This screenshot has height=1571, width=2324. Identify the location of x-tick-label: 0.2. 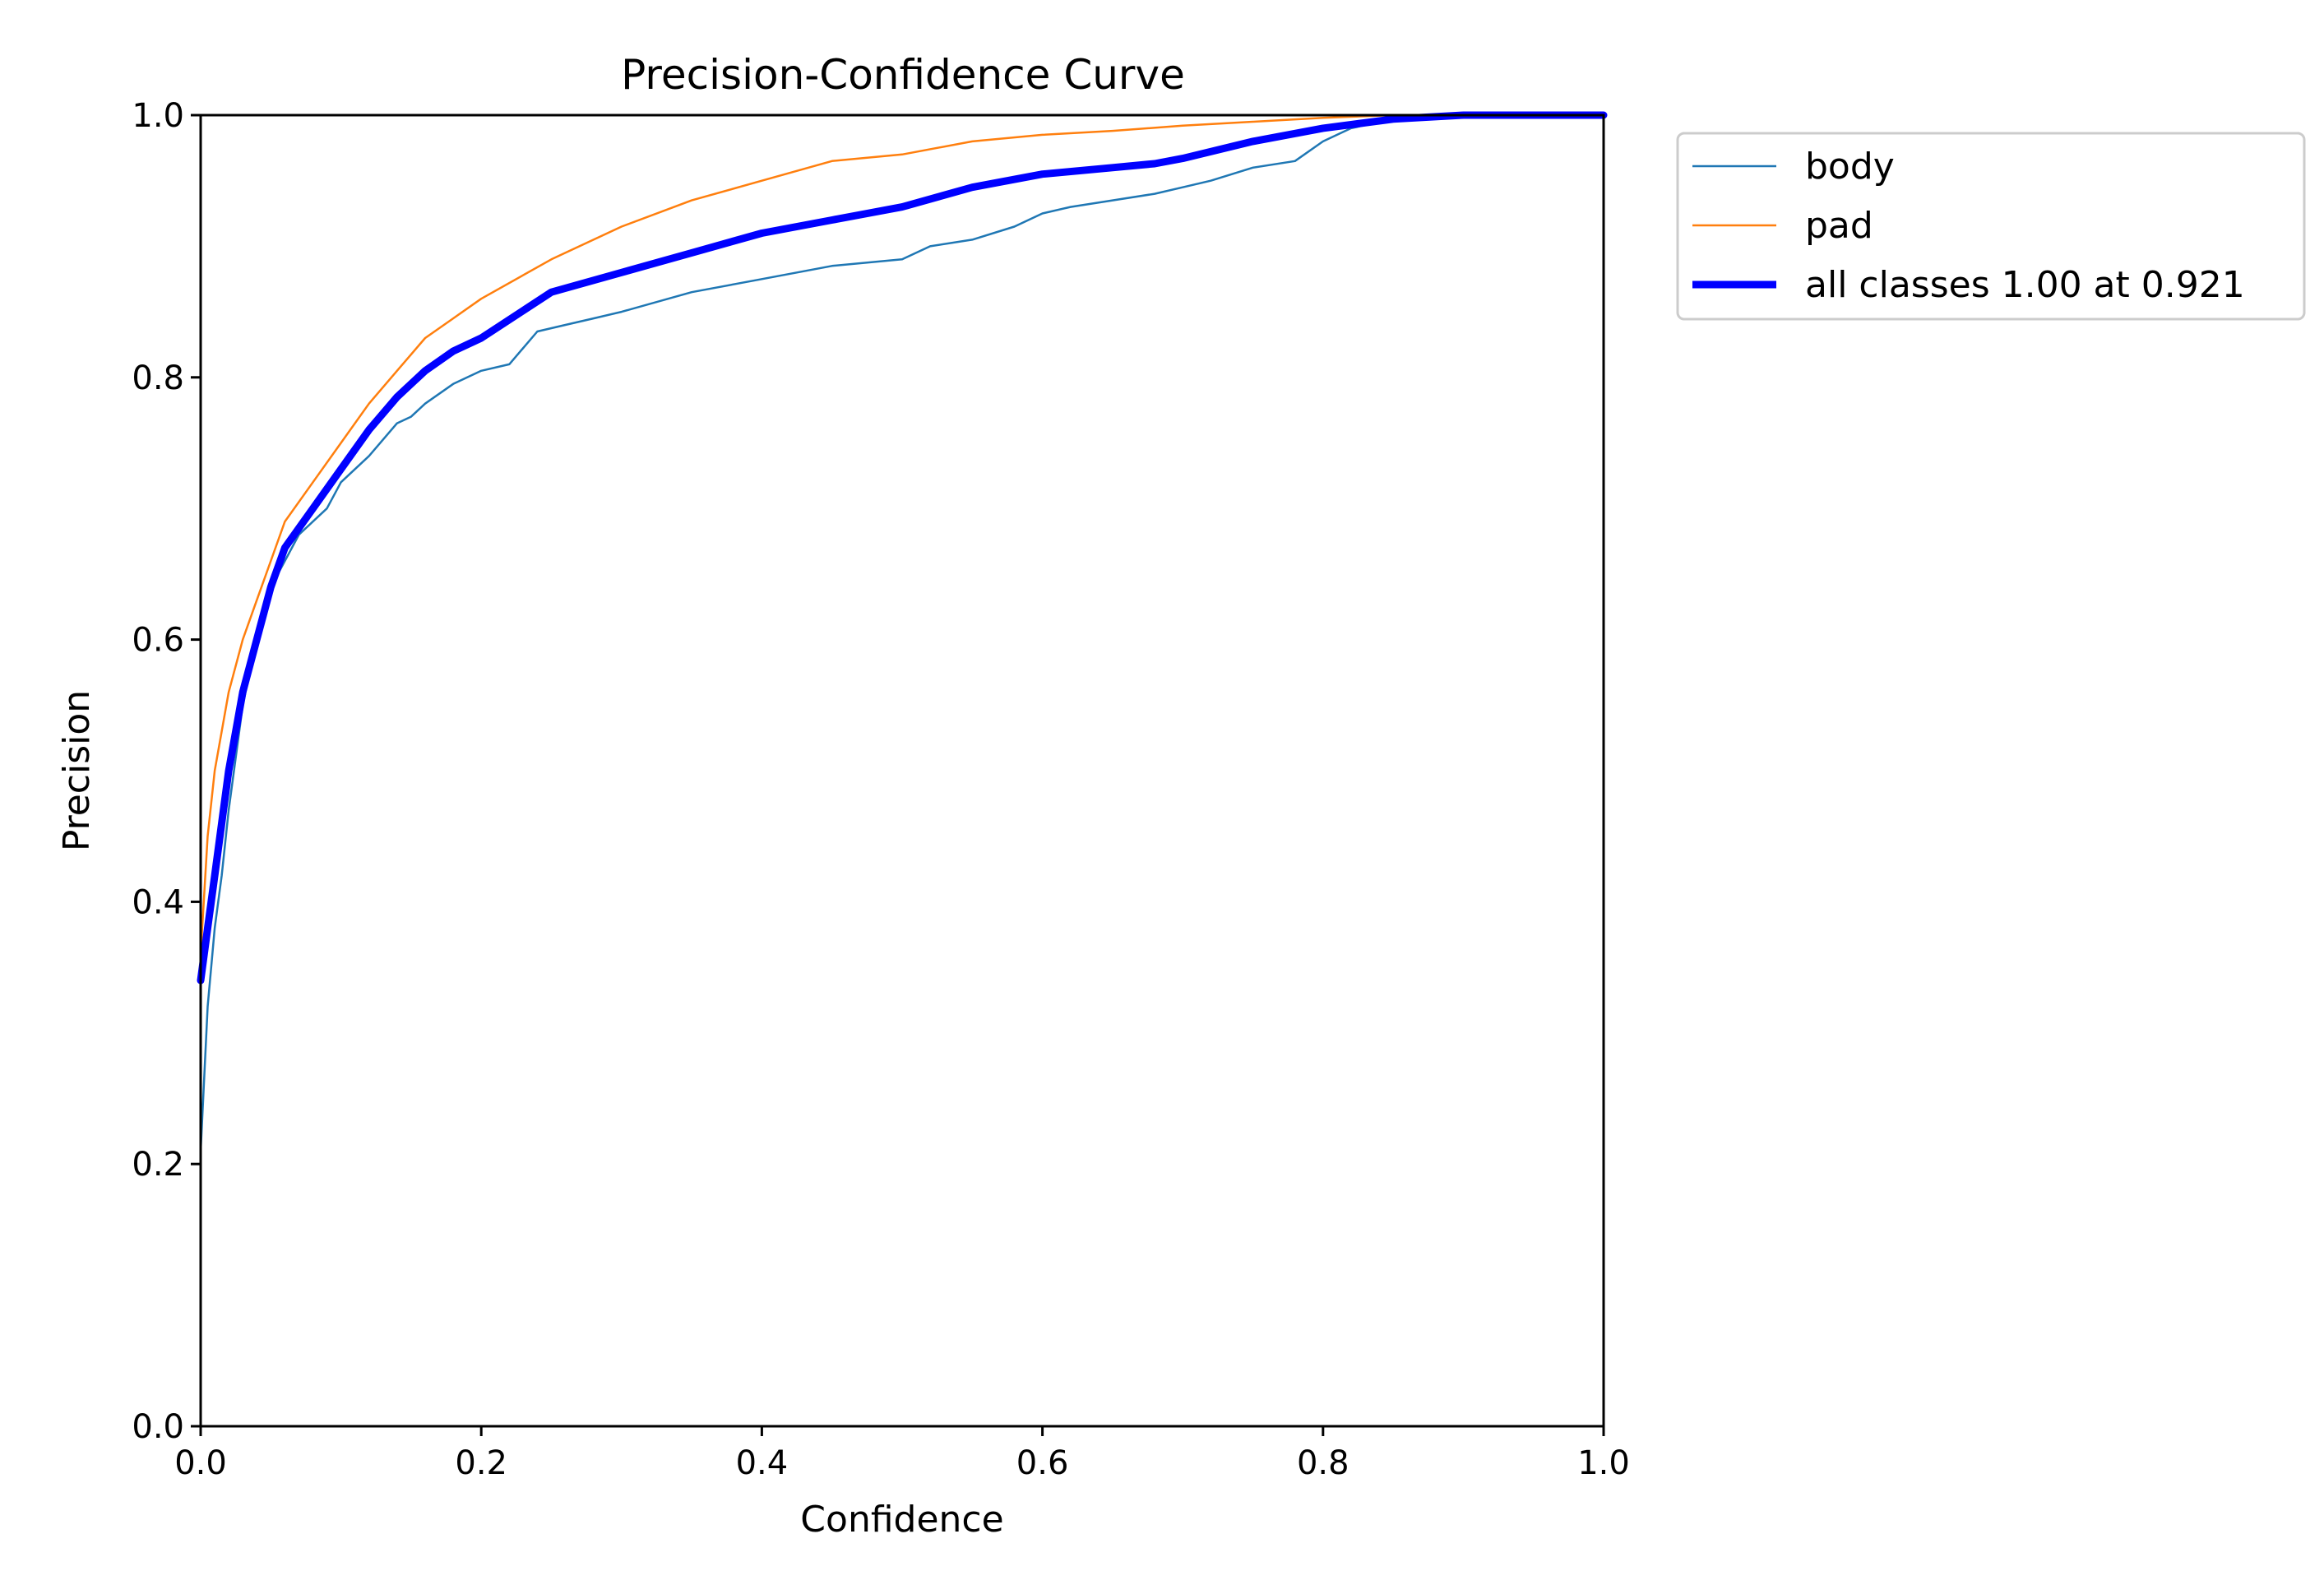
(481, 1463).